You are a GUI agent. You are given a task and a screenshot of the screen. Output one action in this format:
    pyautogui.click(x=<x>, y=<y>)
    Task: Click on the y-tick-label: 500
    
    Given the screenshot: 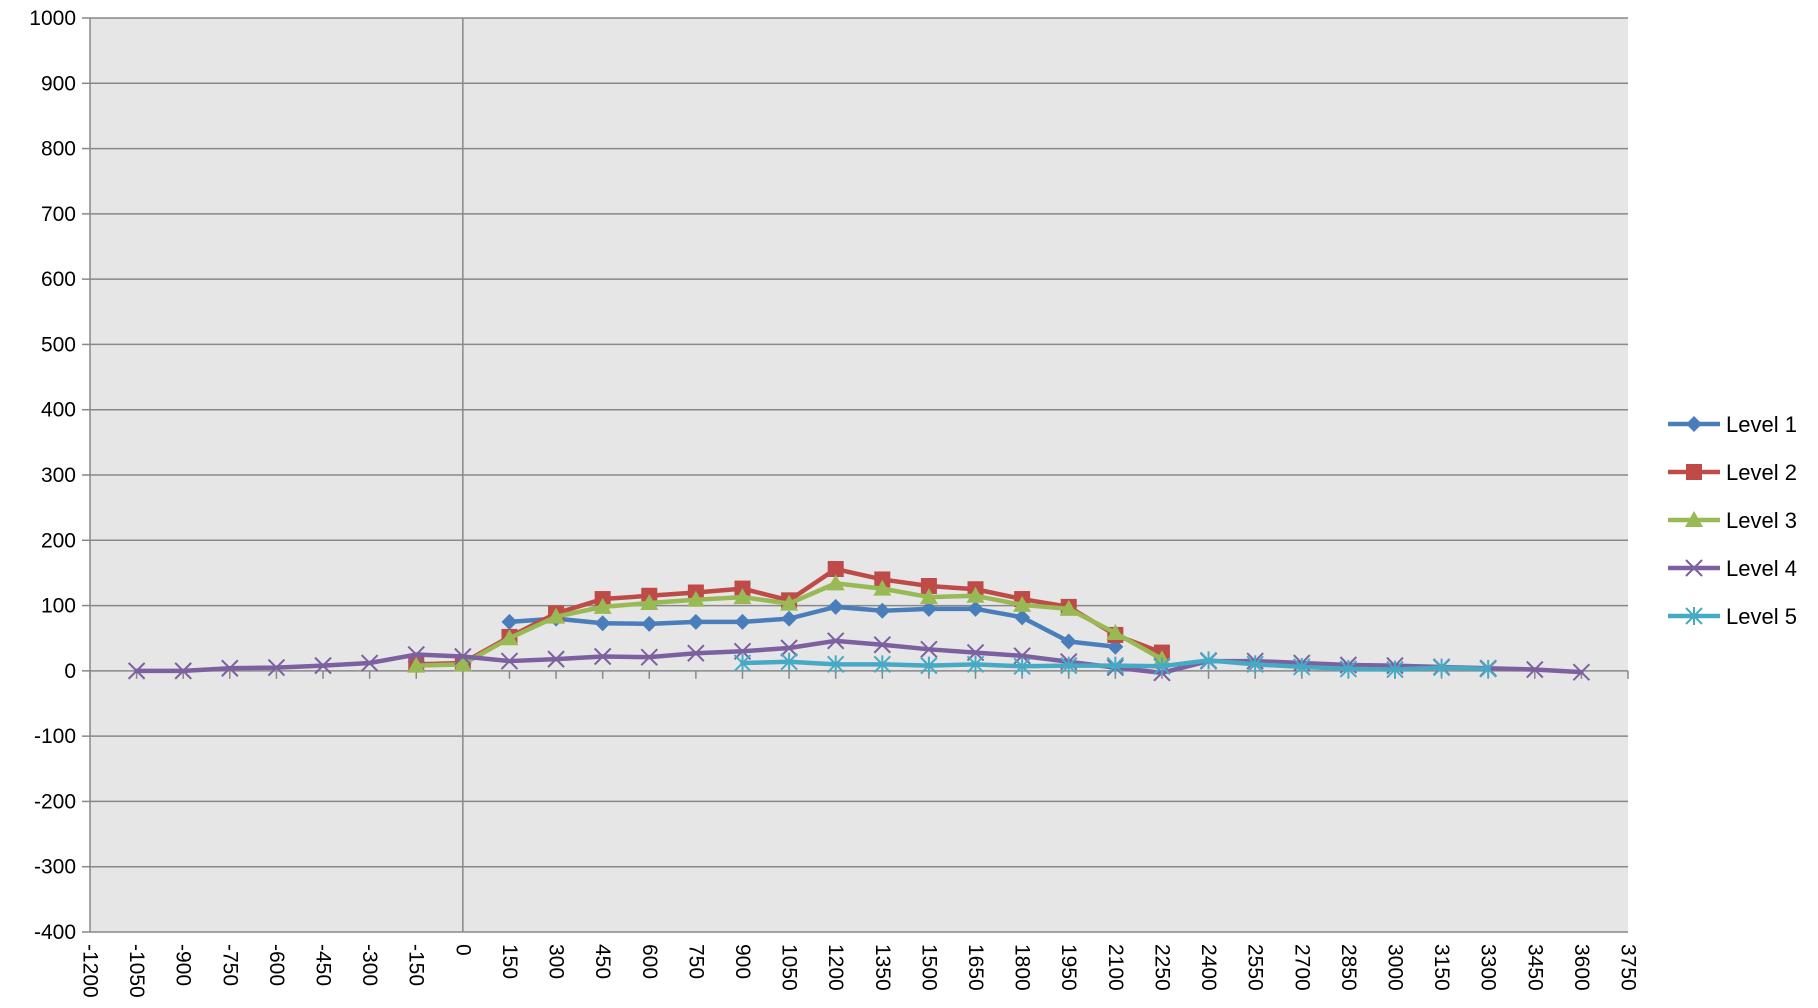 What is the action you would take?
    pyautogui.click(x=58, y=344)
    